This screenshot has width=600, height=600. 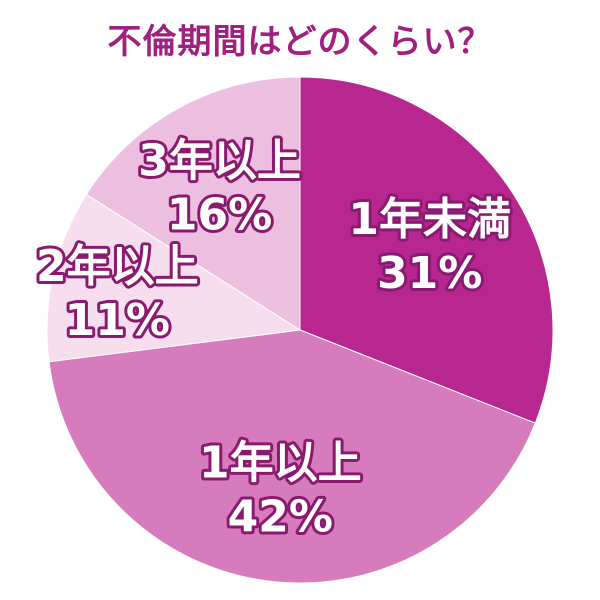 What do you see at coordinates (117, 266) in the screenshot?
I see `slice-category-label: 2年以上` at bounding box center [117, 266].